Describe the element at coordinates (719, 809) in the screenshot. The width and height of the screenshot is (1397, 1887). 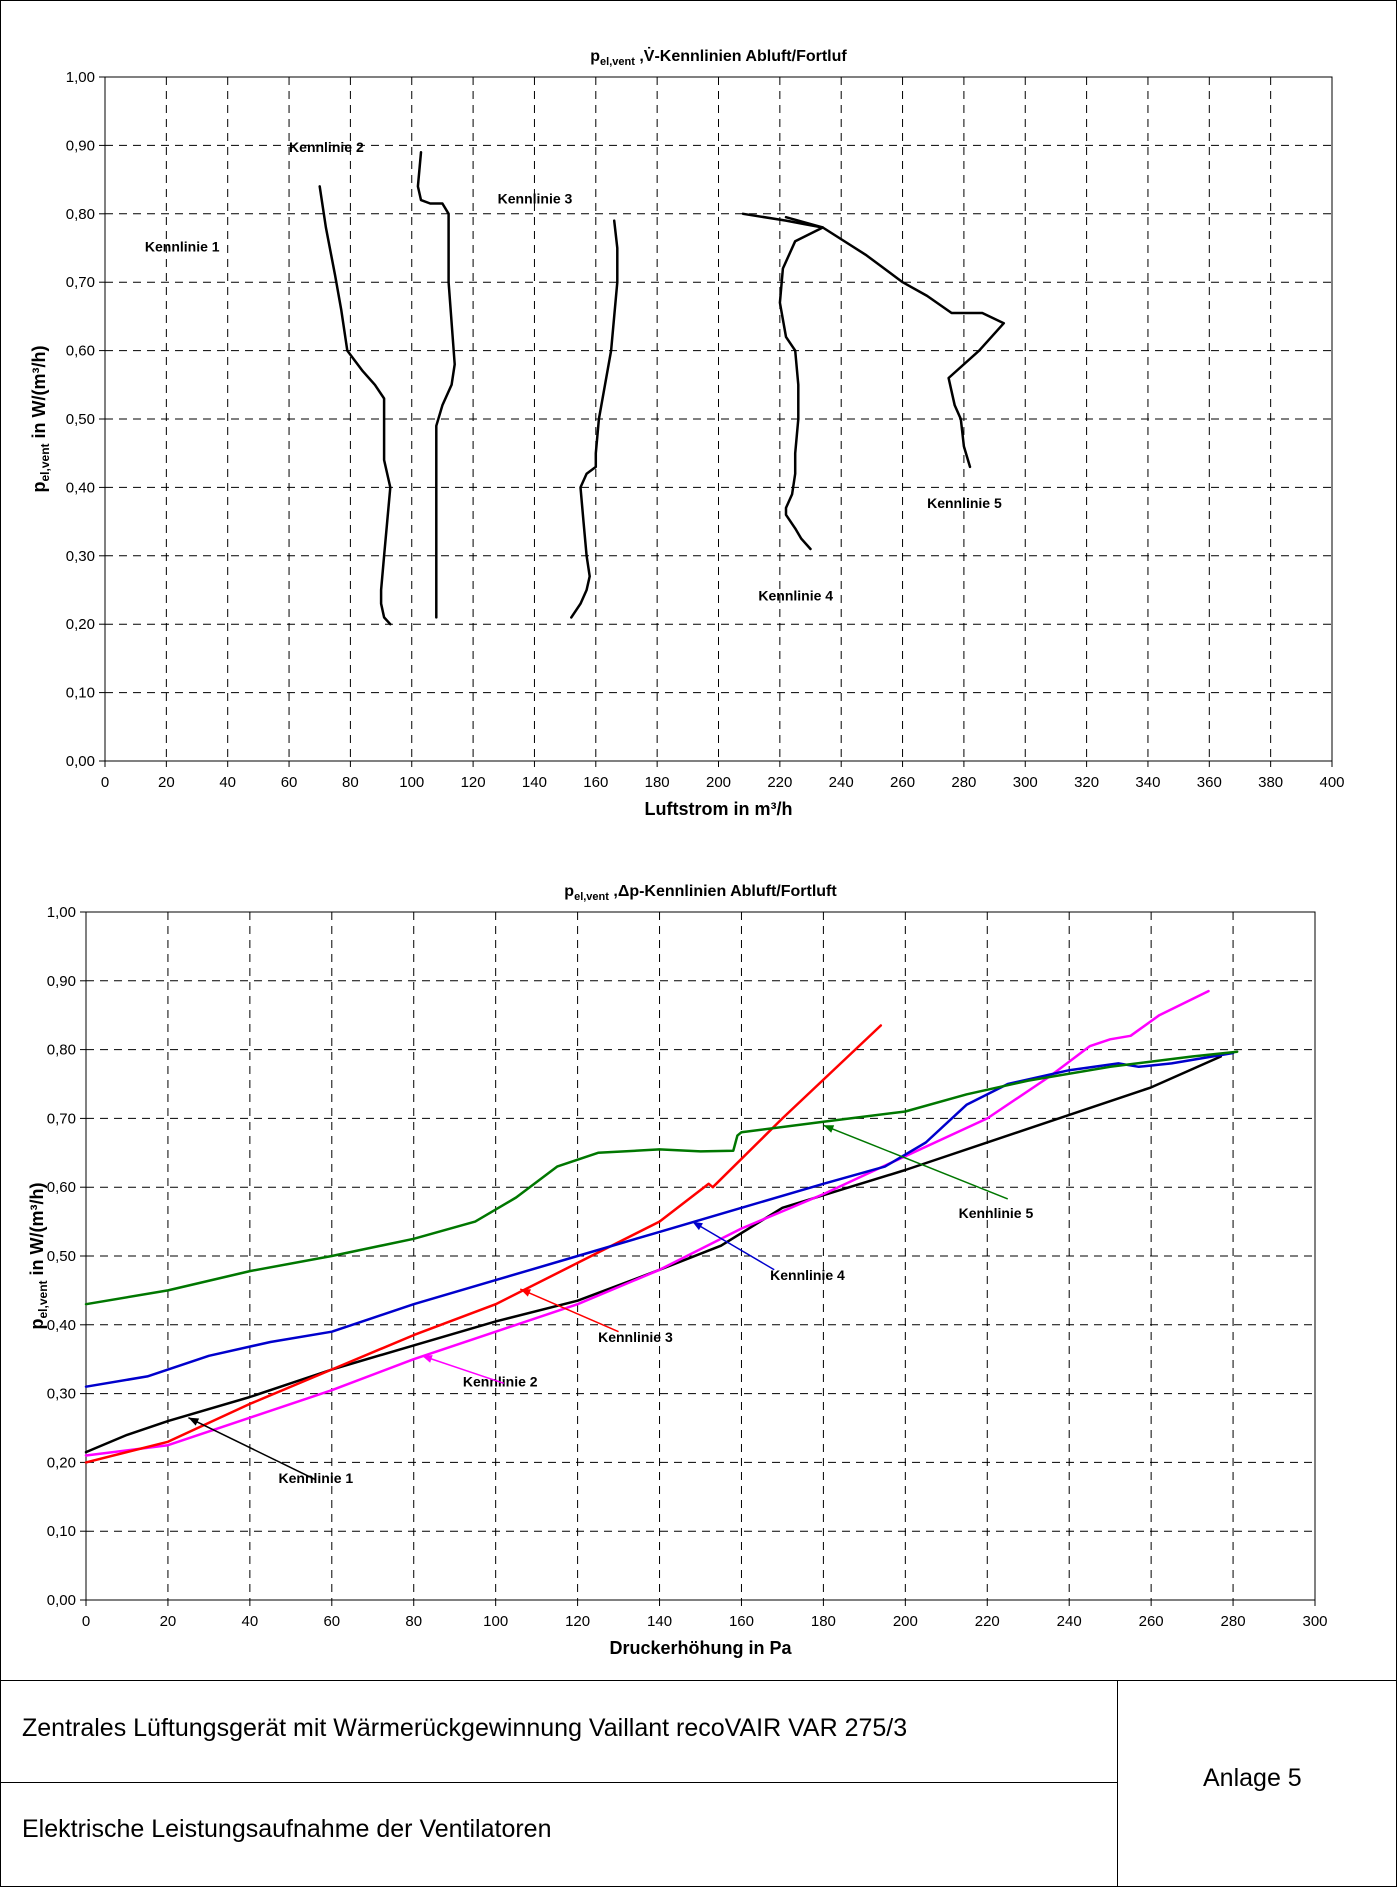
I see `x-axis-label: Luftstrom in m³/h` at that location.